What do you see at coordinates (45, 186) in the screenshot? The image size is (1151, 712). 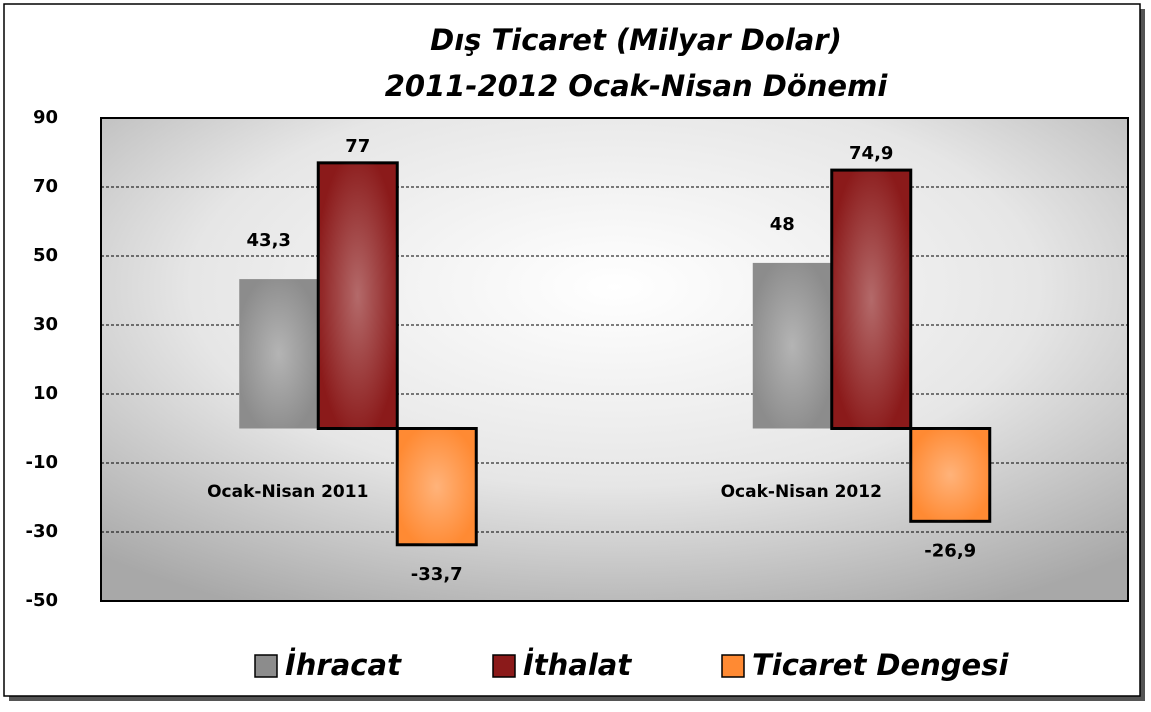 I see `y-tick-label: 70` at bounding box center [45, 186].